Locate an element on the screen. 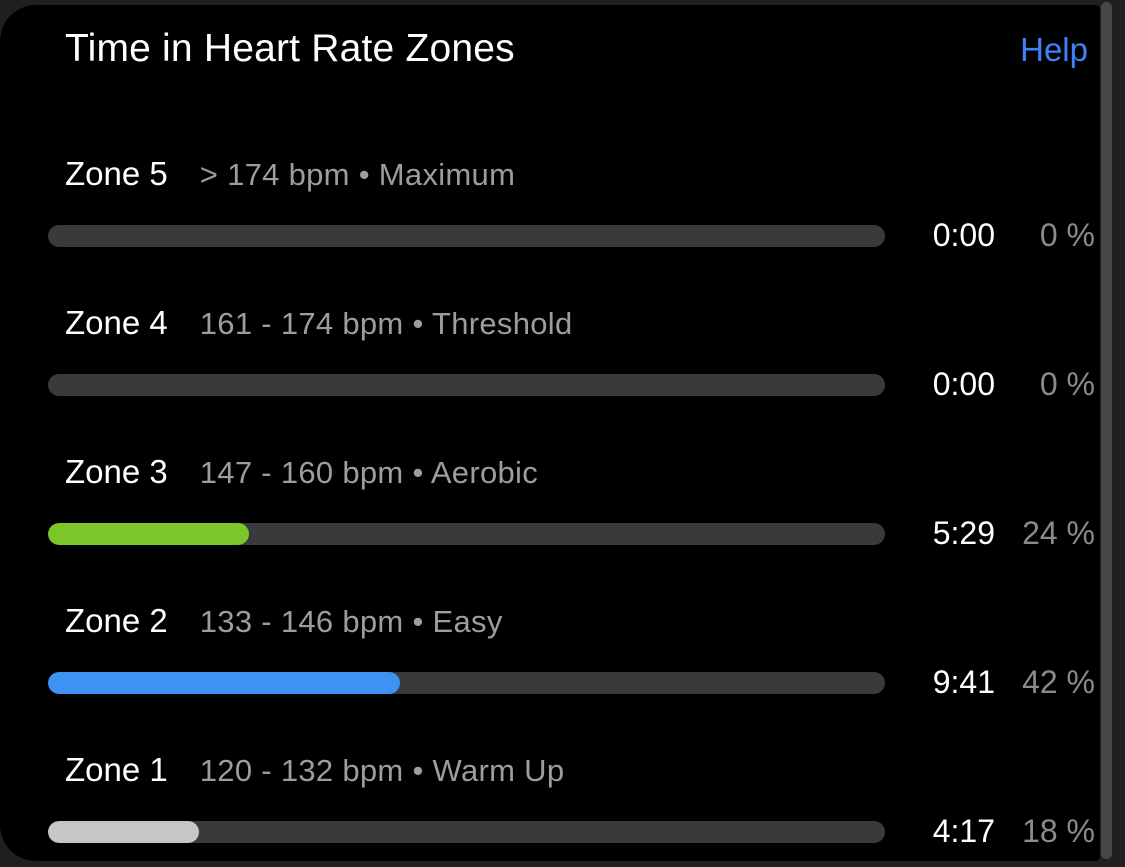 This screenshot has width=1125, height=867. zone-range: > 174 bpm • Maximum is located at coordinates (357, 174).